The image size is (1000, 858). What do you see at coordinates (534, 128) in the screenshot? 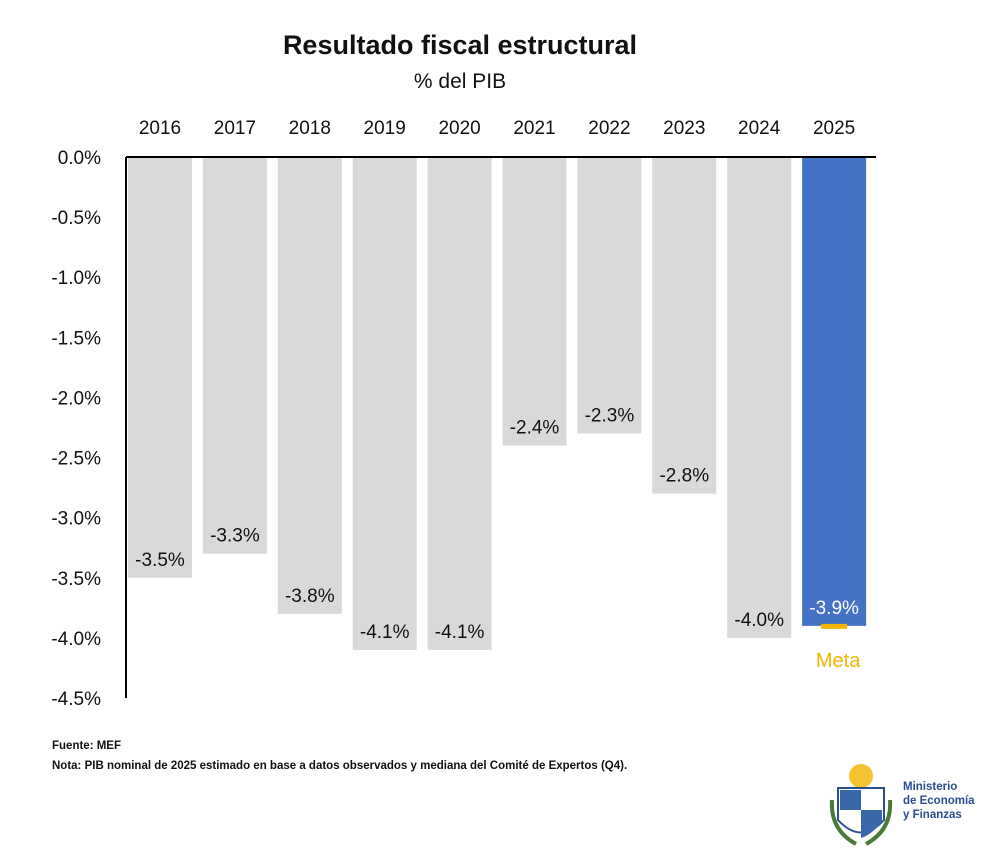
I see `x-tick-label: 2021` at bounding box center [534, 128].